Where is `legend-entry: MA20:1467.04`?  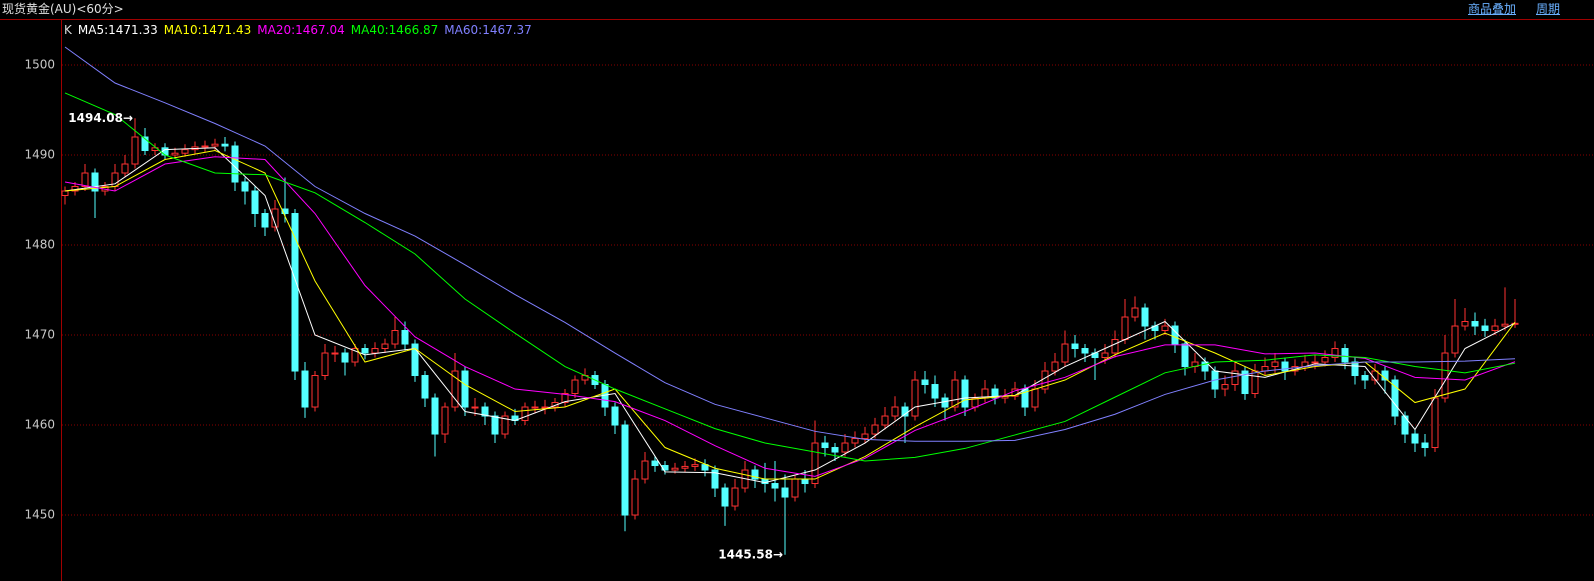
legend-entry: MA20:1467.04 is located at coordinates (301, 30).